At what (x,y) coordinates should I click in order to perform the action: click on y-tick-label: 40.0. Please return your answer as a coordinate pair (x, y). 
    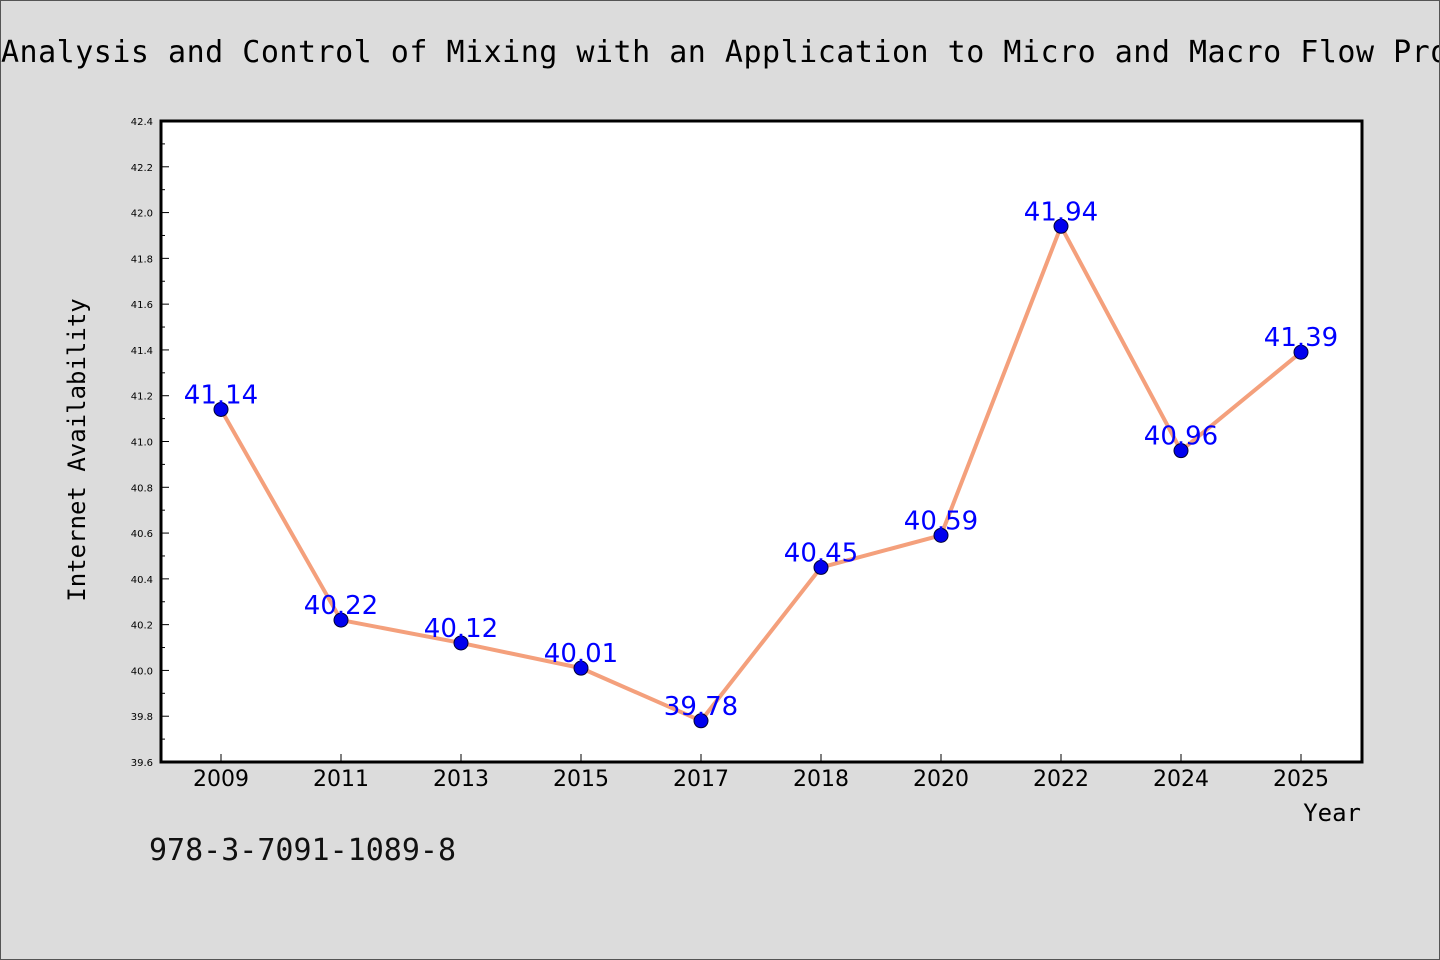
    Looking at the image, I should click on (142, 671).